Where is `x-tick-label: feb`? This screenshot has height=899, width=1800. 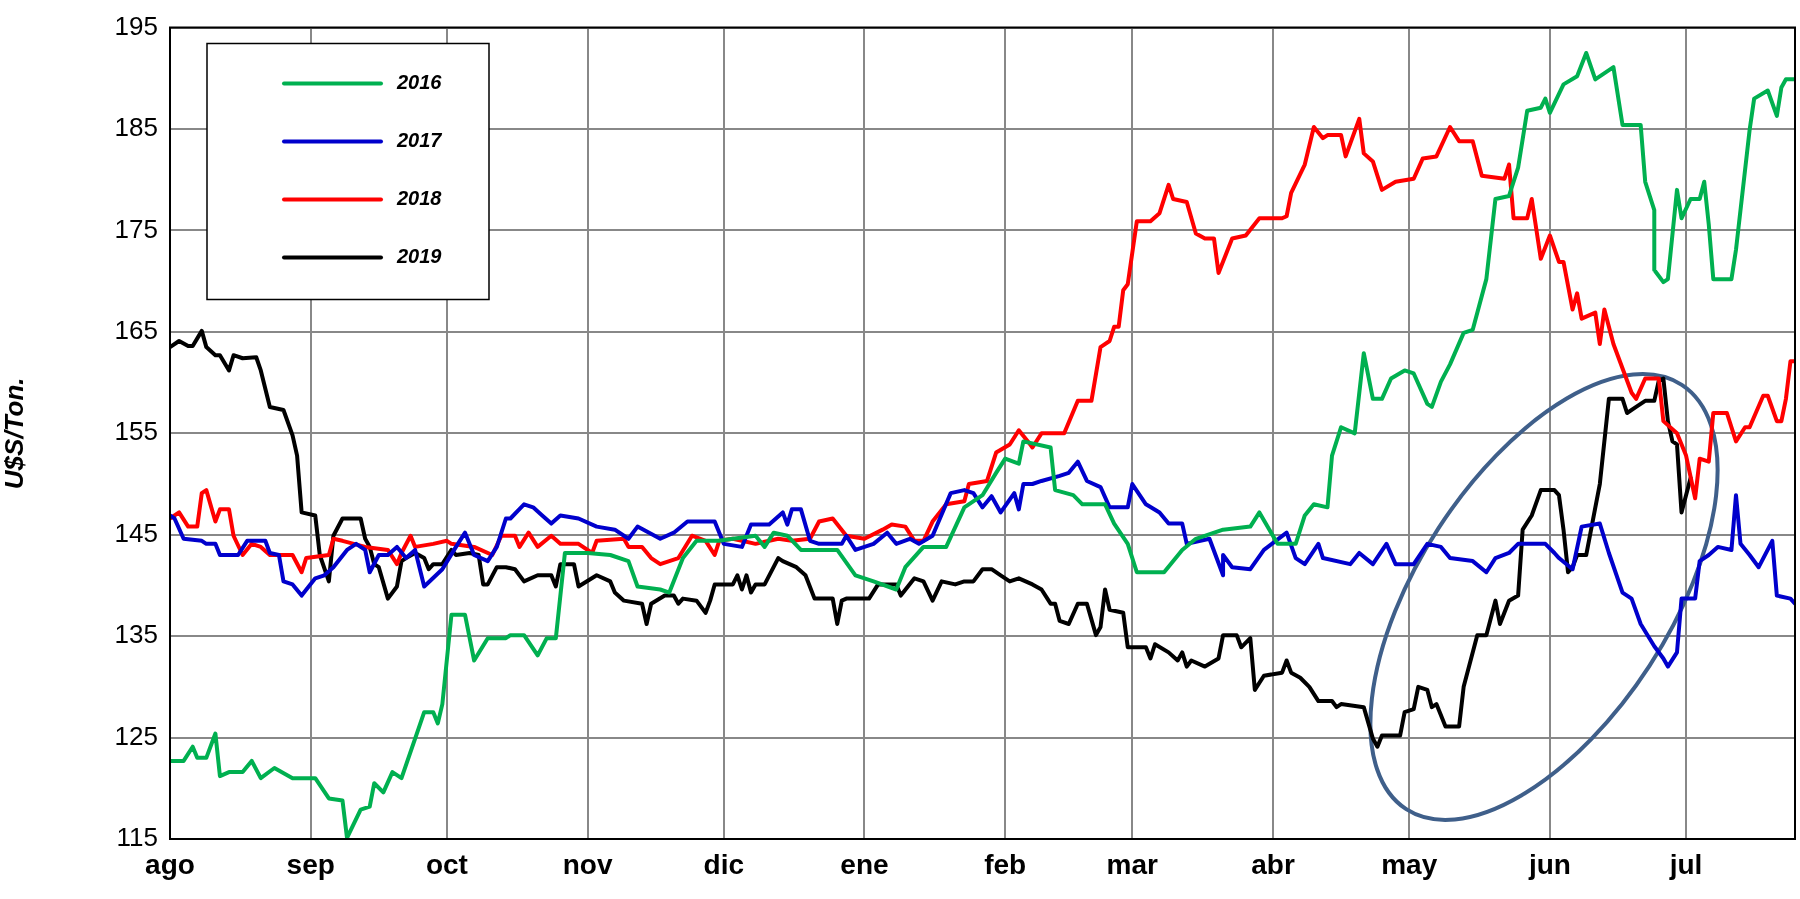
x-tick-label: feb is located at coordinates (1005, 864).